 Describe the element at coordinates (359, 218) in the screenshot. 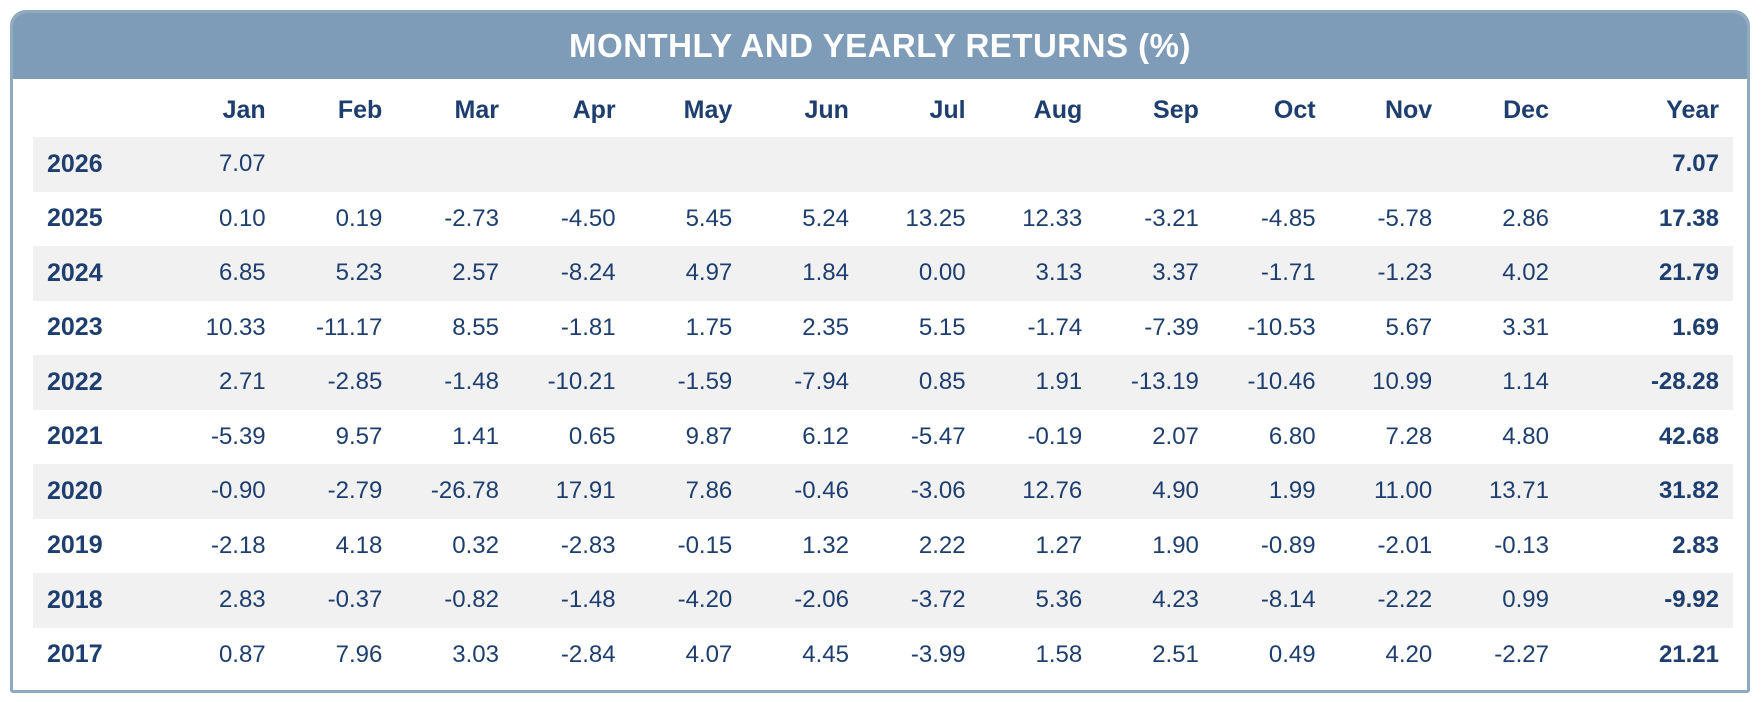

I see `cell-2025-feb: 0.19` at that location.